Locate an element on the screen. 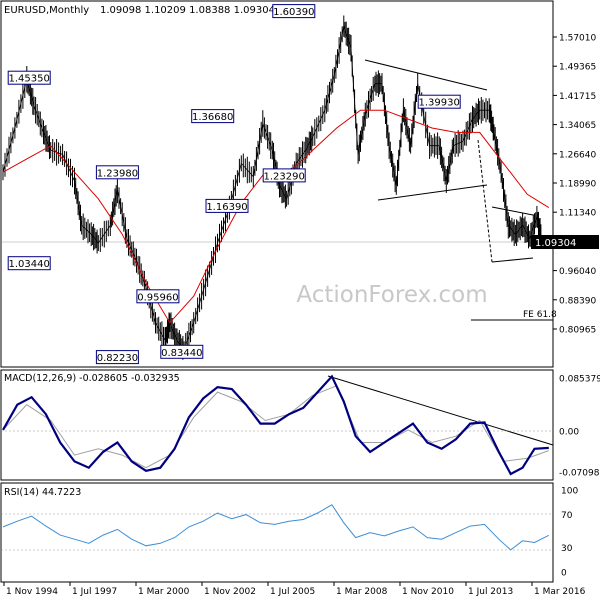 The image size is (600, 600). current-price-tag is located at coordinates (565, 242).